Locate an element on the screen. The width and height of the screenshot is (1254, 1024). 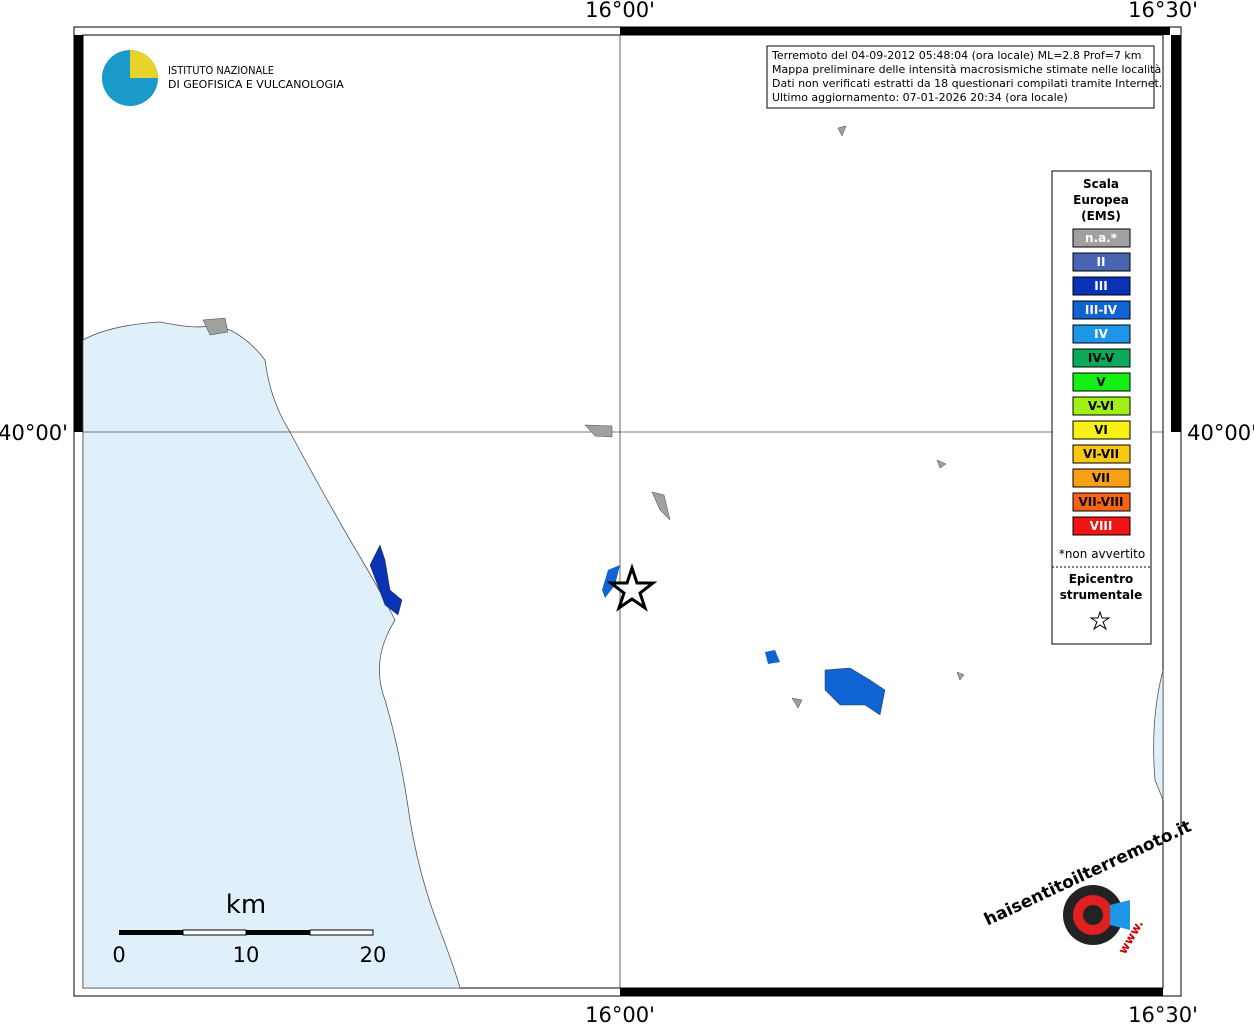
scale-tick: 10 is located at coordinates (246, 955).